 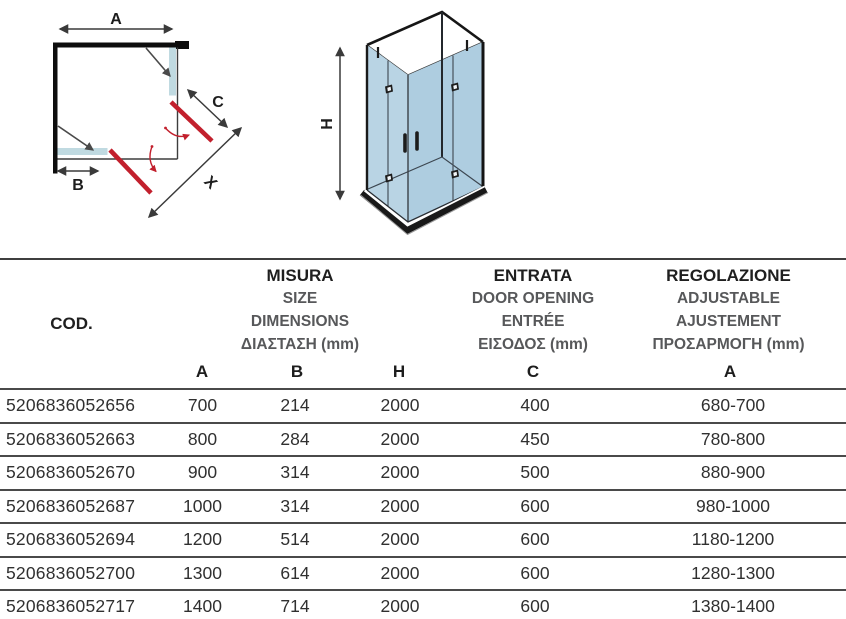 I want to click on value-cell-c: 400, so click(x=535, y=405).